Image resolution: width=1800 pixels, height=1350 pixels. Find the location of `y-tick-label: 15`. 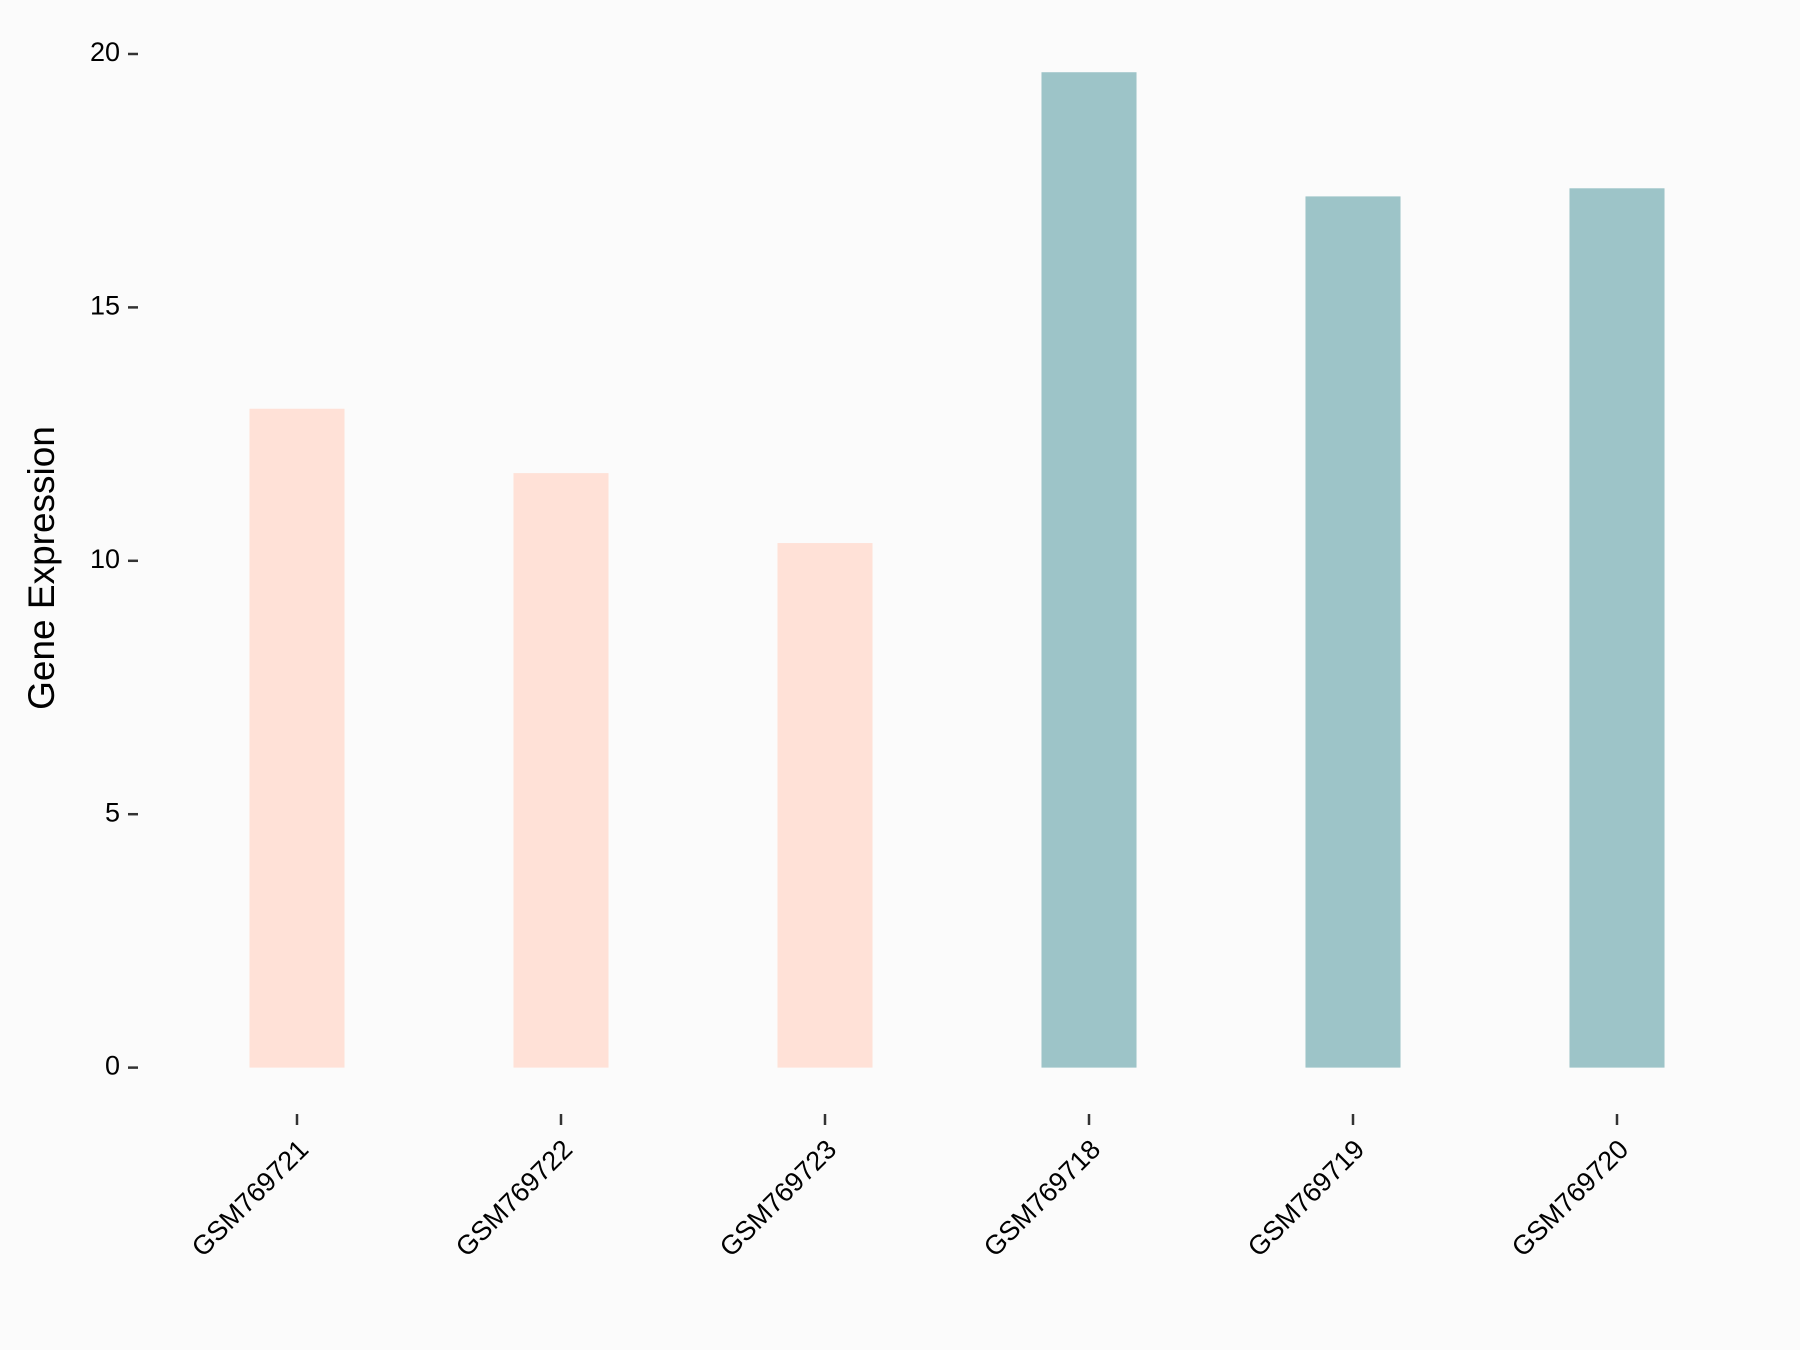

y-tick-label: 15 is located at coordinates (105, 306).